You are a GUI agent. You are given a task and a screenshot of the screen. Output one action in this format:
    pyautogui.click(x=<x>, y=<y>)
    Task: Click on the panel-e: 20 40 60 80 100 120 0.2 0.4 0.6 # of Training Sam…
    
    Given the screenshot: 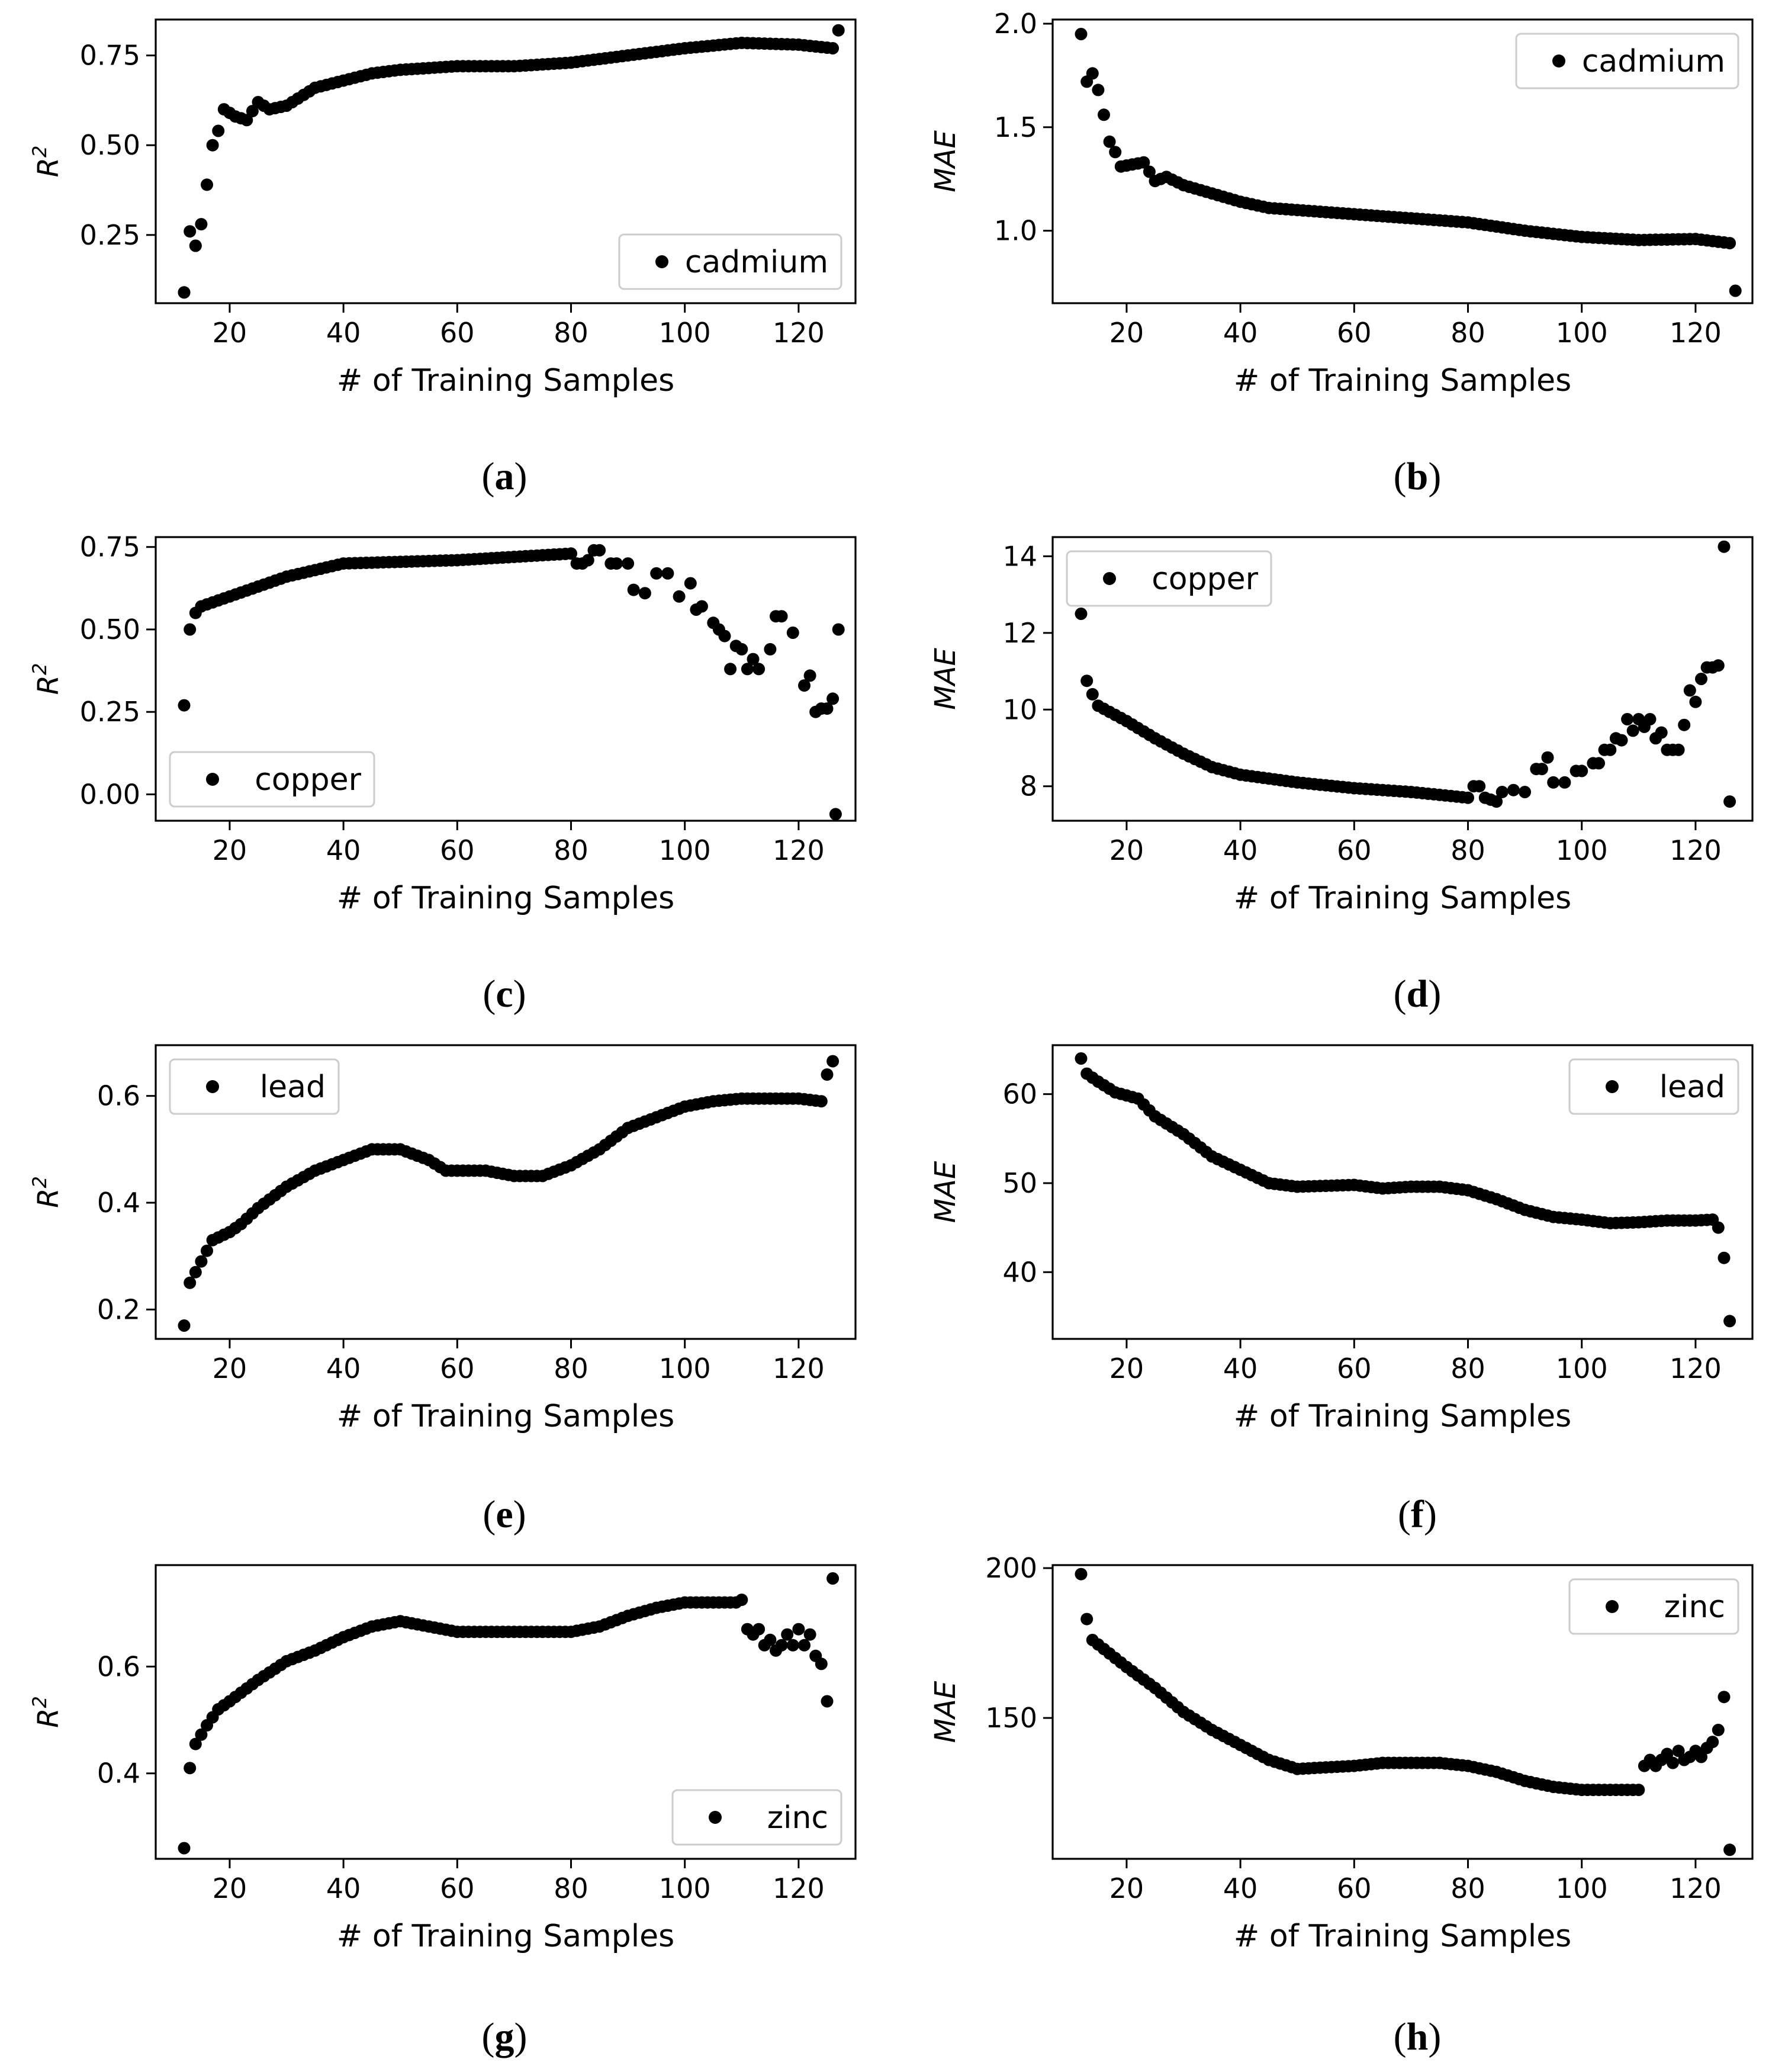 What is the action you would take?
    pyautogui.click(x=442, y=1290)
    